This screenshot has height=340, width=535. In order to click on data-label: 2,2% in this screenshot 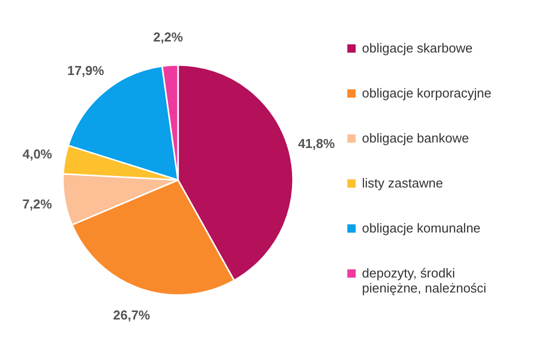, I will do `click(168, 36)`.